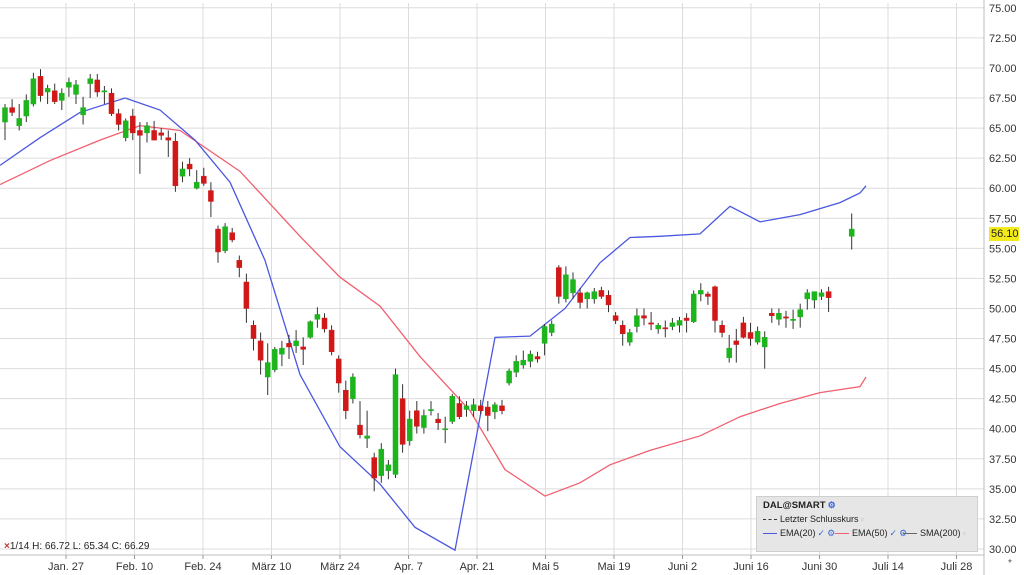  Describe the element at coordinates (842, 534) in the screenshot. I see `ema50-line-icon` at that location.